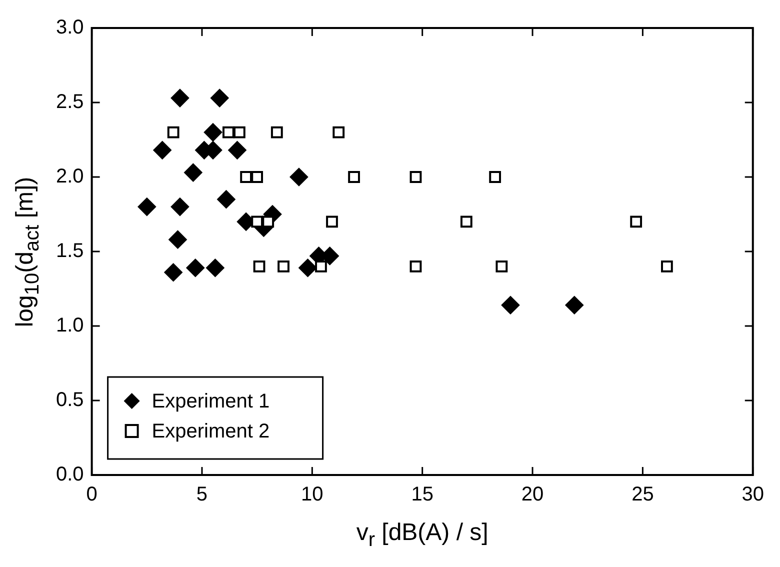  Describe the element at coordinates (422, 535) in the screenshot. I see `x-axis-title: v$_{r}$ [dB(A) / s]` at that location.